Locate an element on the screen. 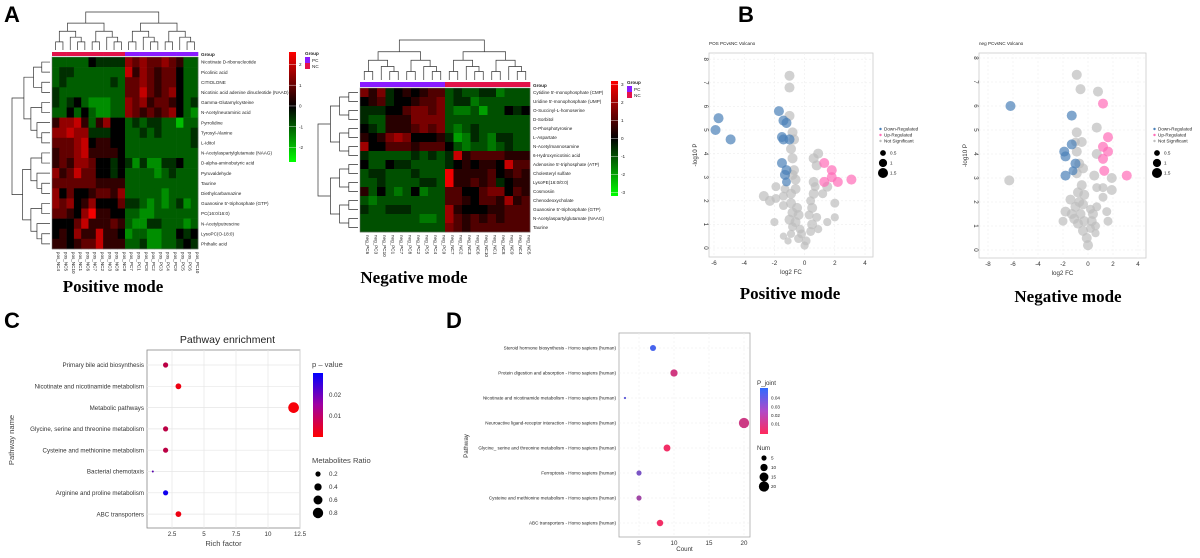 The height and width of the screenshot is (558, 1200). column-label: pos_PC8 is located at coordinates (146, 261).